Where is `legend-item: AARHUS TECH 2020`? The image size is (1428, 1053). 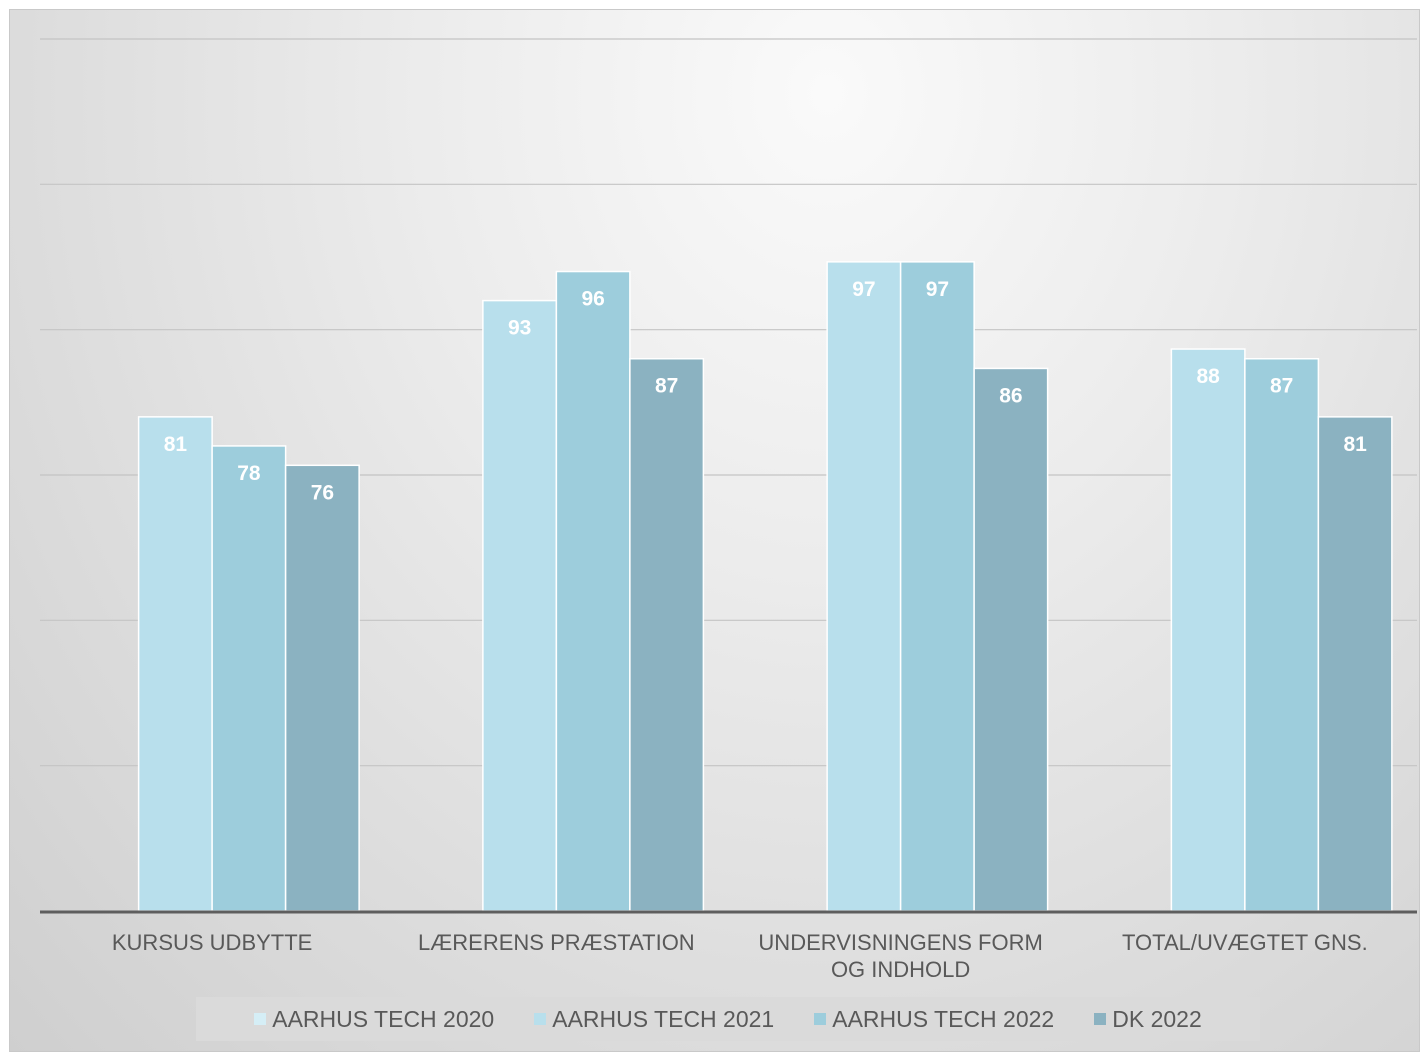 legend-item: AARHUS TECH 2020 is located at coordinates (374, 1019).